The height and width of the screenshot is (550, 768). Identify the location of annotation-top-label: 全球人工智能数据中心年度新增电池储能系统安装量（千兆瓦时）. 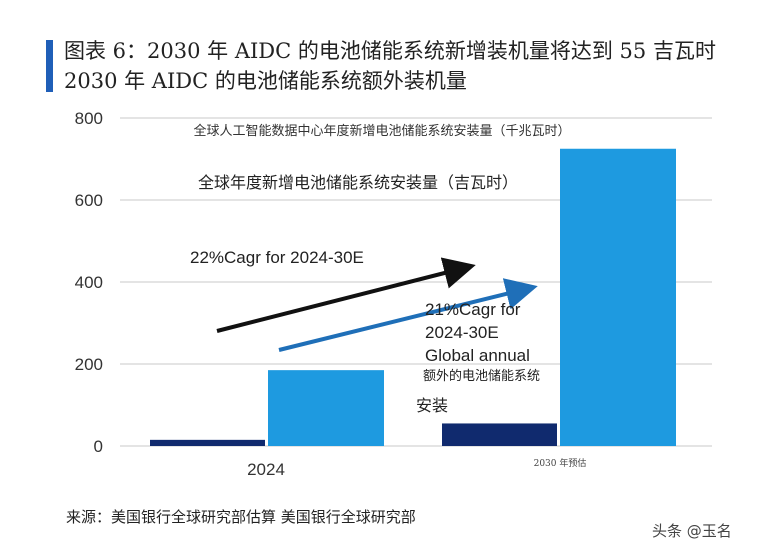
(381, 131).